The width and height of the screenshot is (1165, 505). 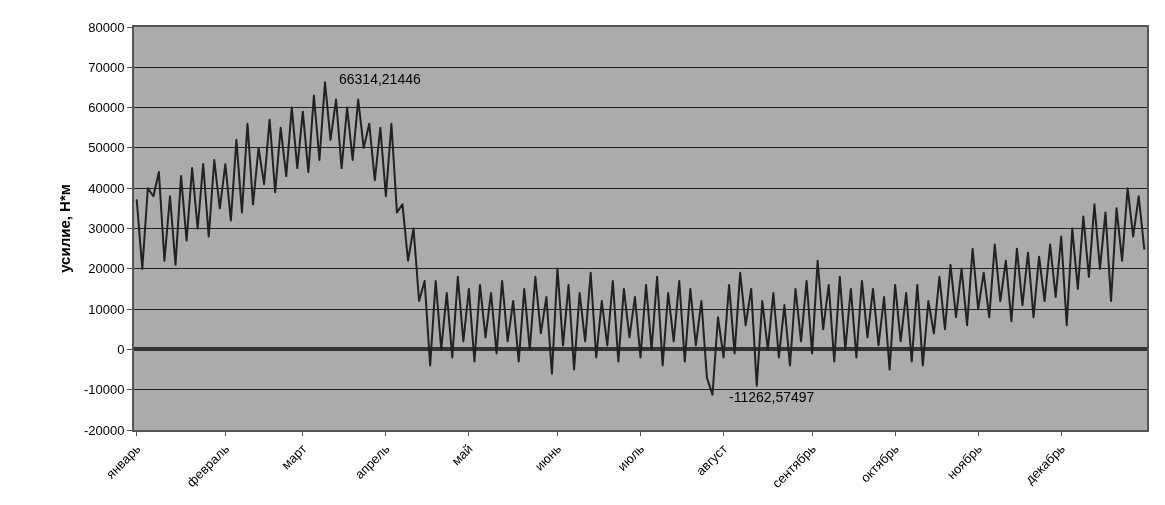 I want to click on y-tick-label: 50000, so click(x=106, y=148).